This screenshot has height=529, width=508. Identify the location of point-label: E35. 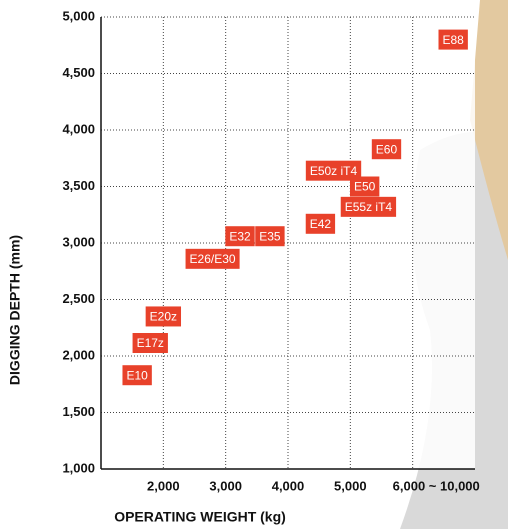
(270, 236).